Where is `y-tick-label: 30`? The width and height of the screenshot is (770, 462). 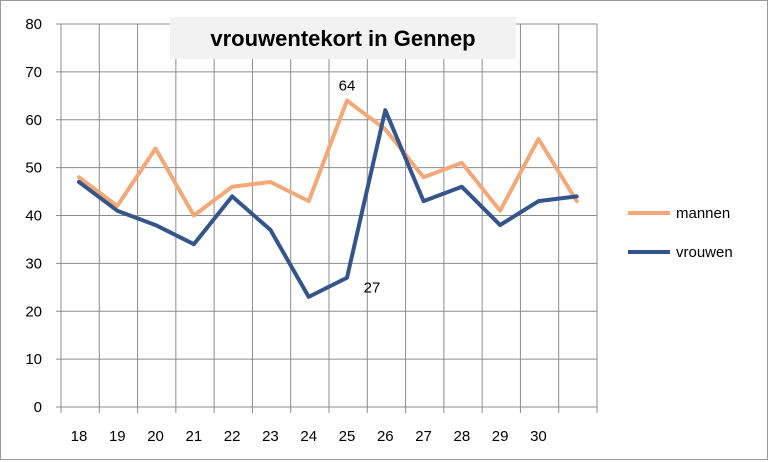 y-tick-label: 30 is located at coordinates (33, 263).